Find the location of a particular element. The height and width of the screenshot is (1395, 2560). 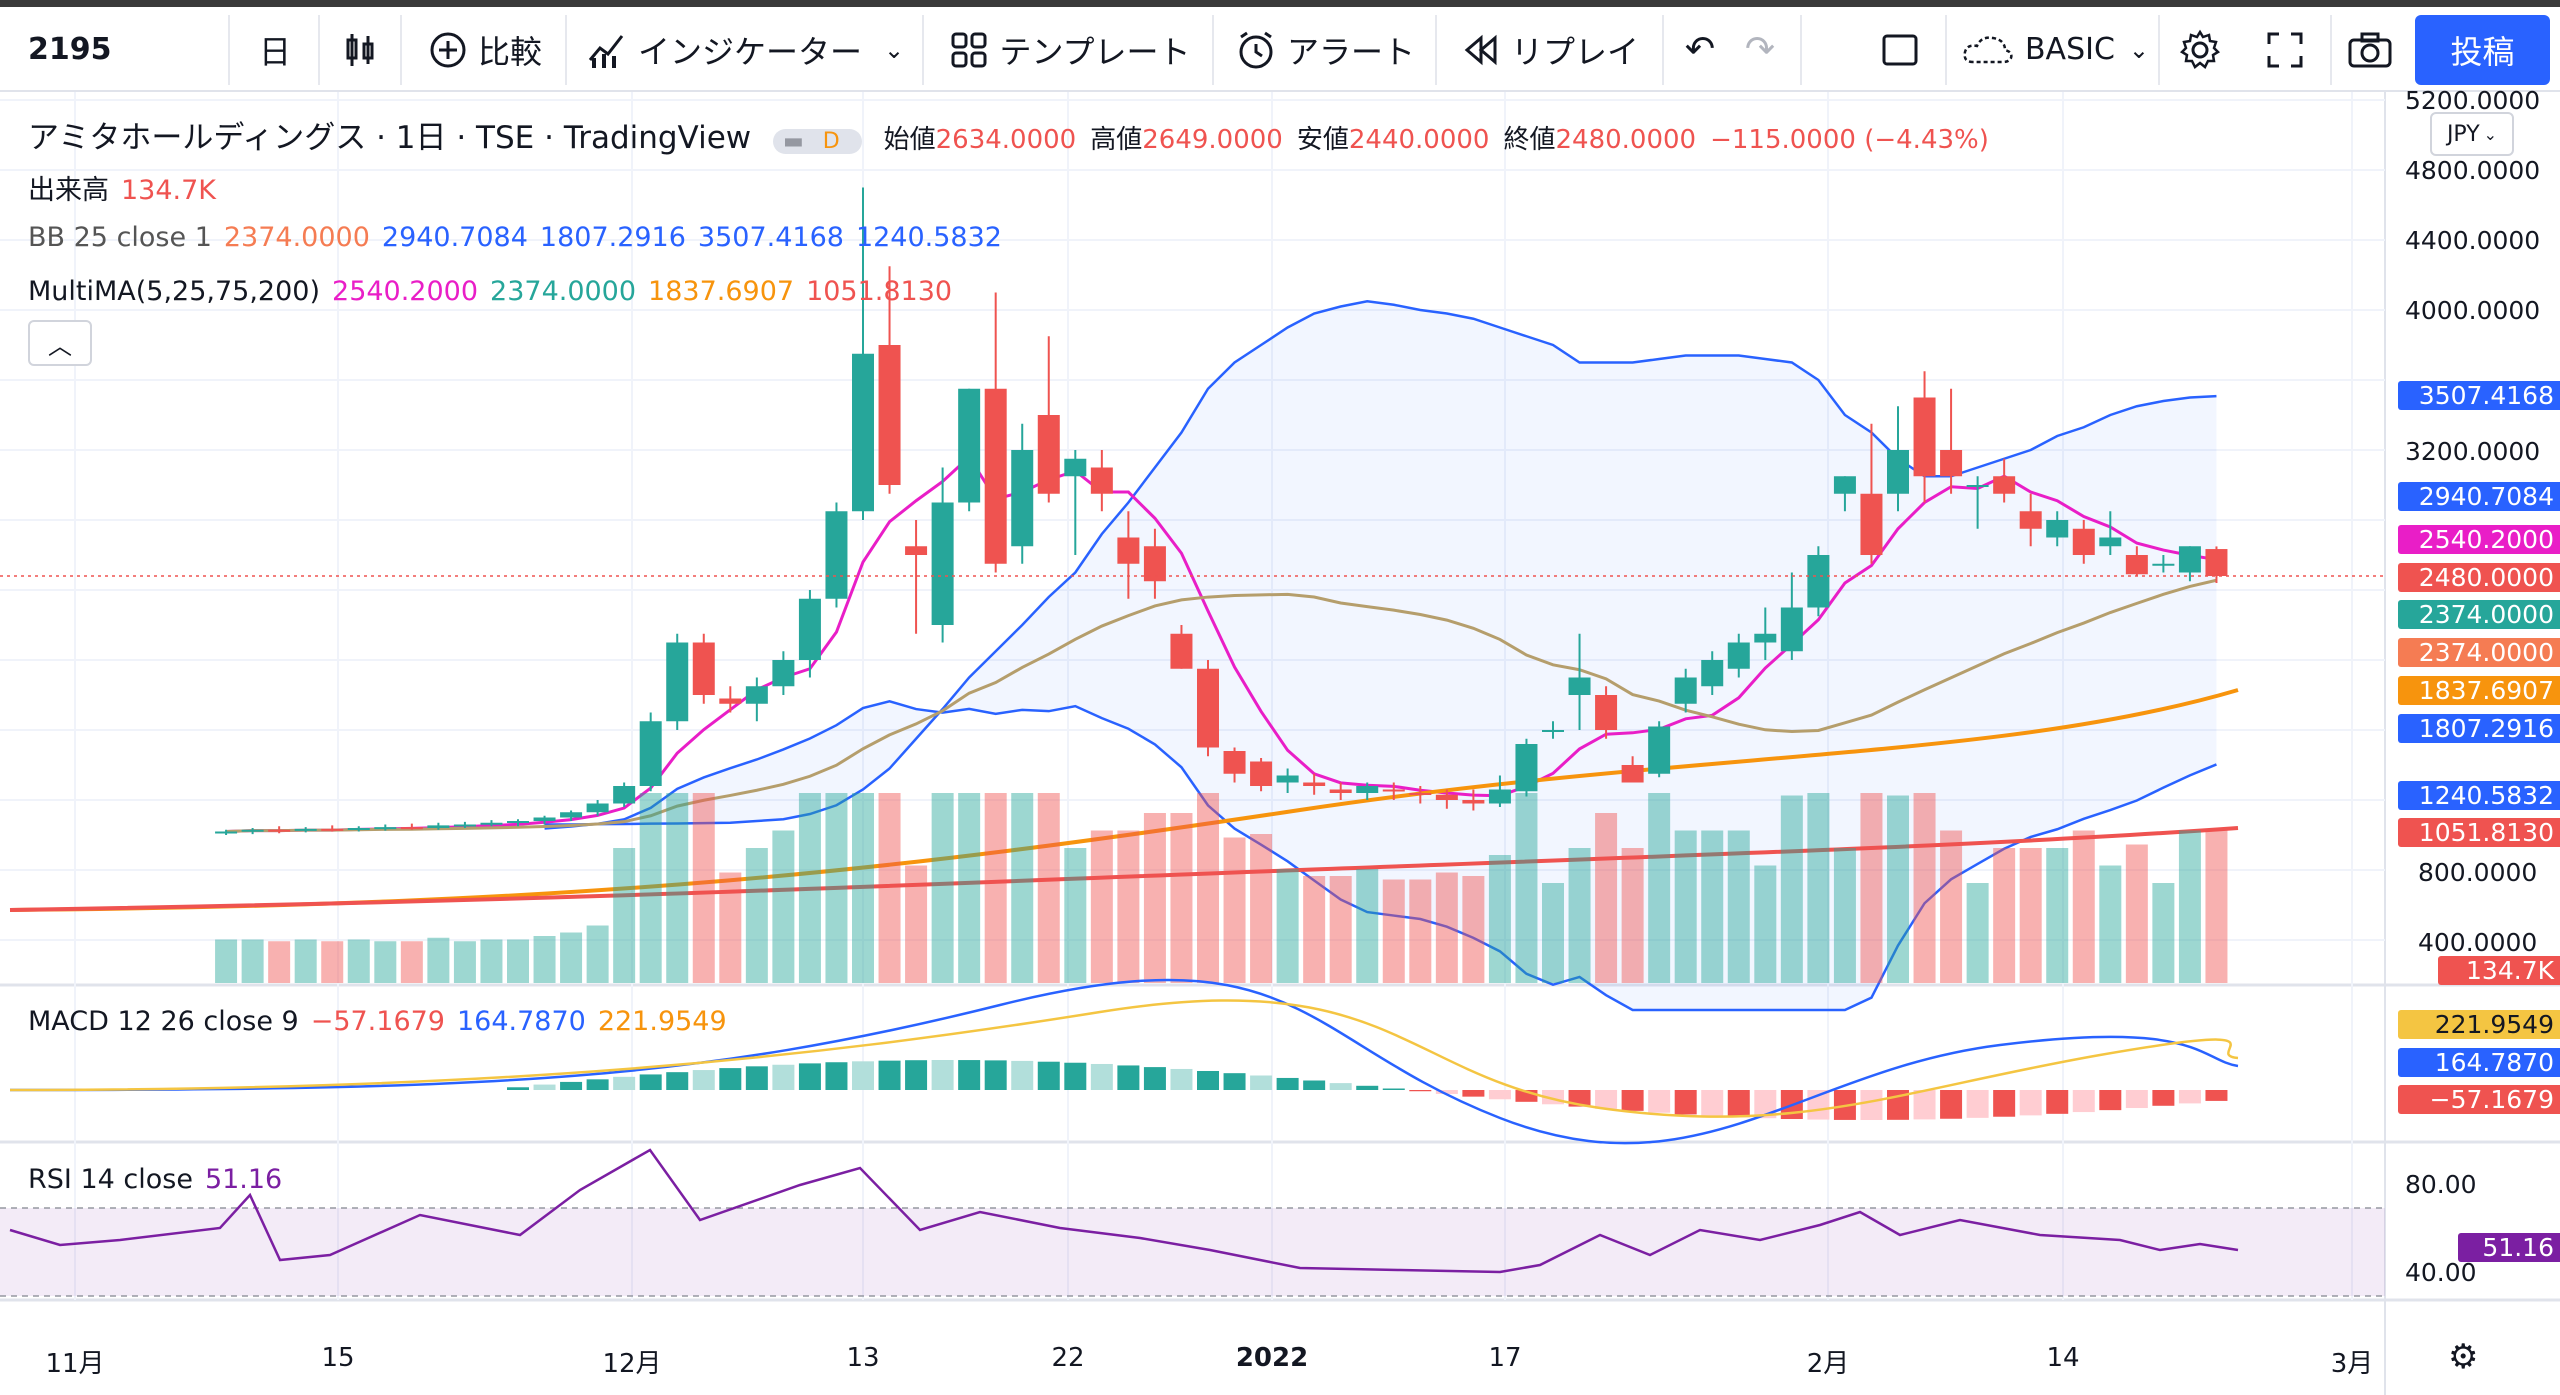

ma200-value: 1051.8130 is located at coordinates (879, 291).